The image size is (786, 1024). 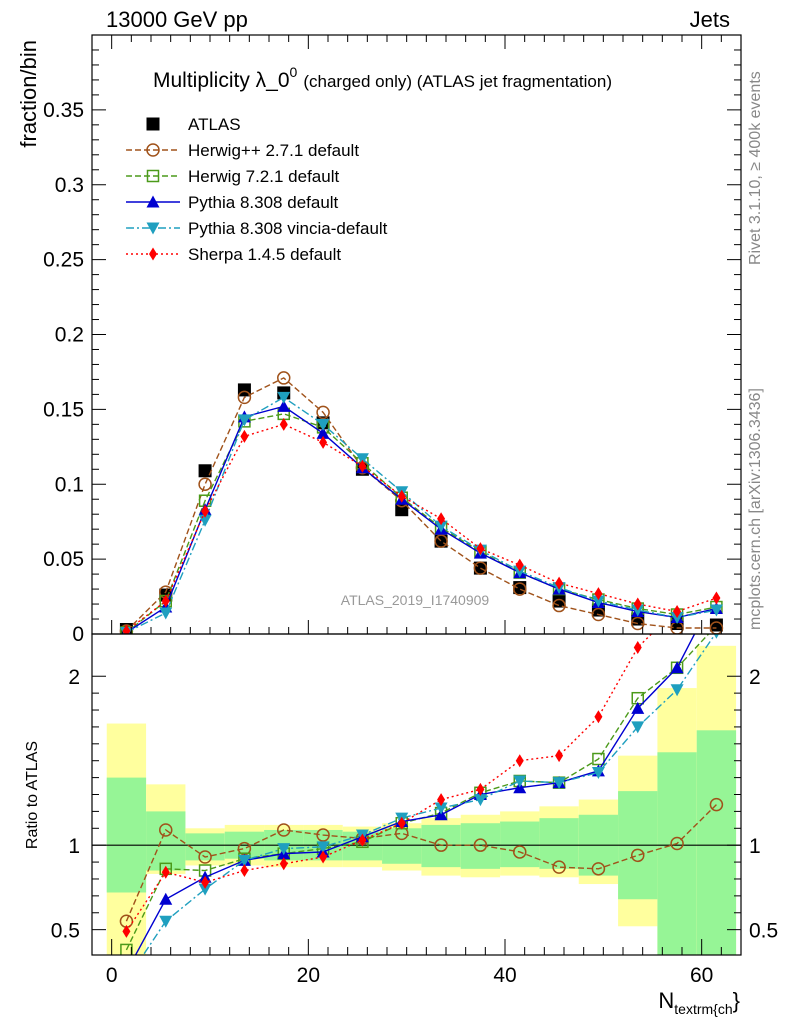 I want to click on analysis-watermark: ATLAS_2019_I1740909, so click(x=415, y=600).